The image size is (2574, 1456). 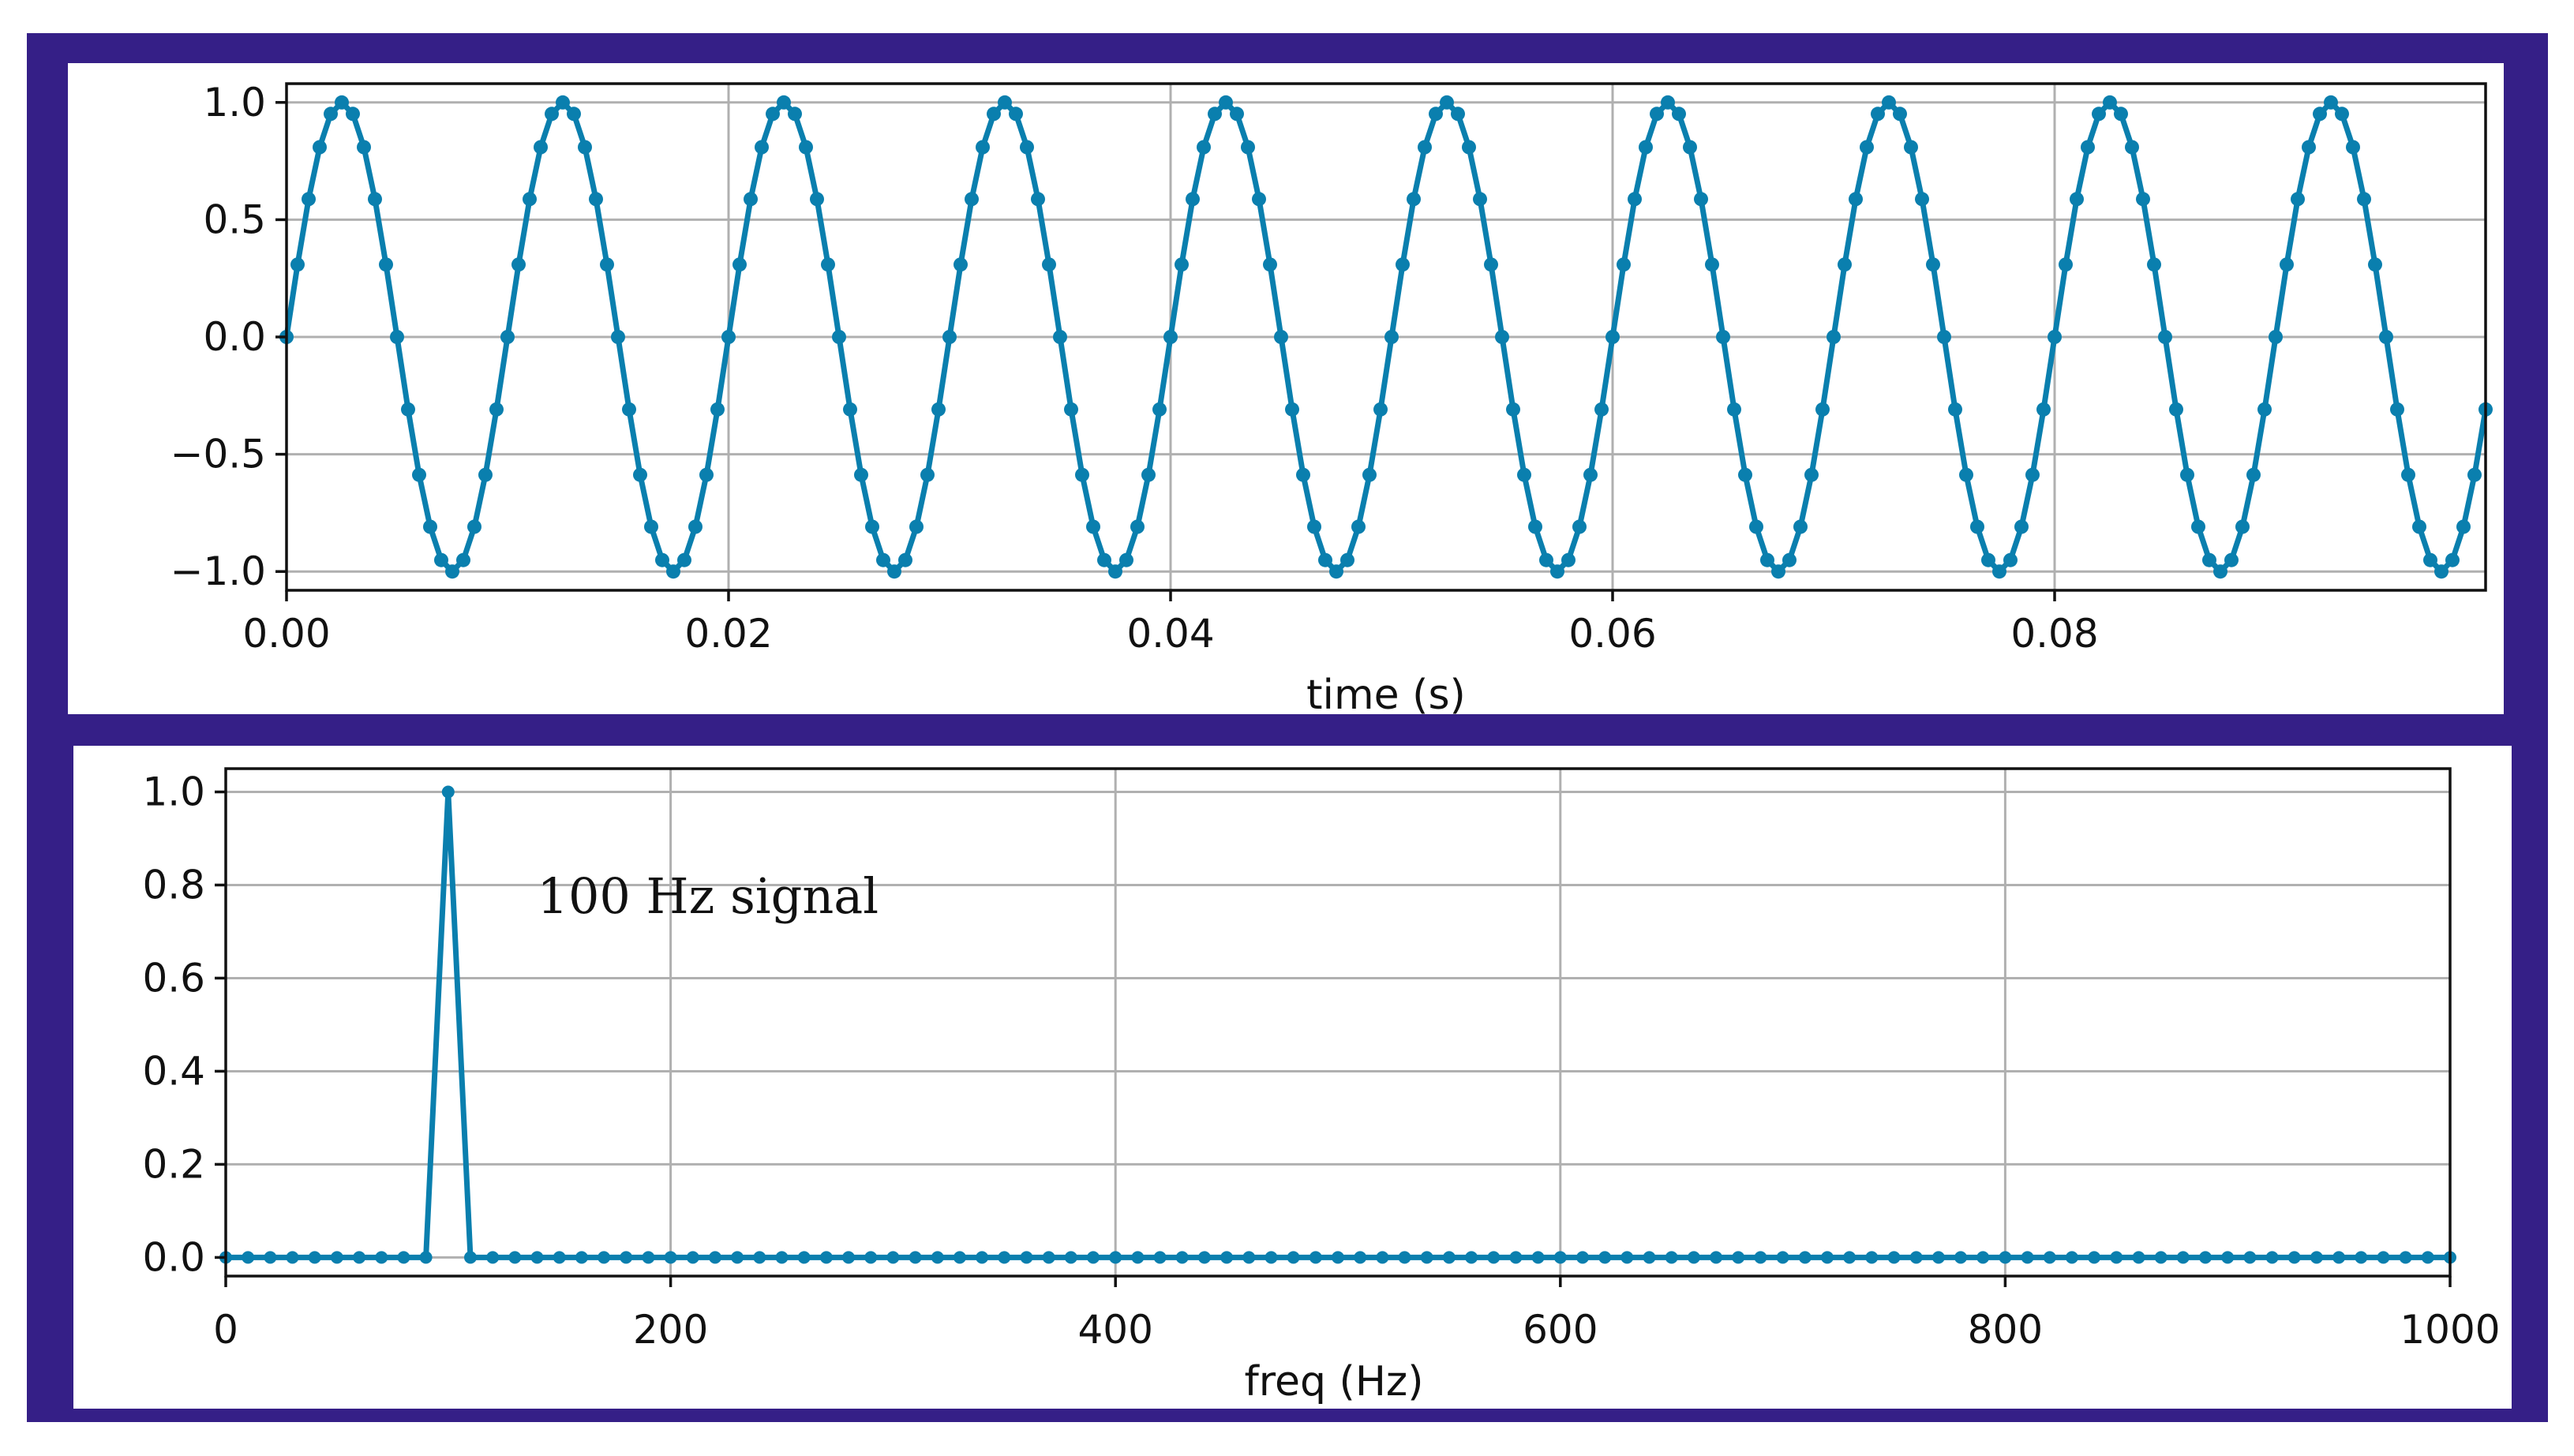 I want to click on x-tick-label: 200, so click(x=670, y=1330).